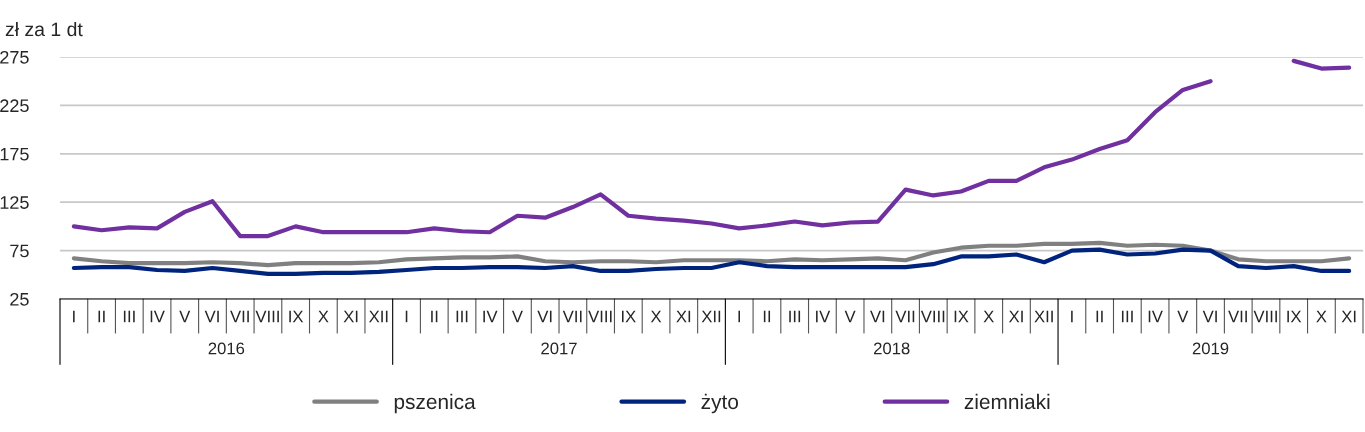 Image resolution: width=1365 pixels, height=432 pixels. Describe the element at coordinates (1007, 401) in the screenshot. I see `legend-label: ziemniaki` at that location.